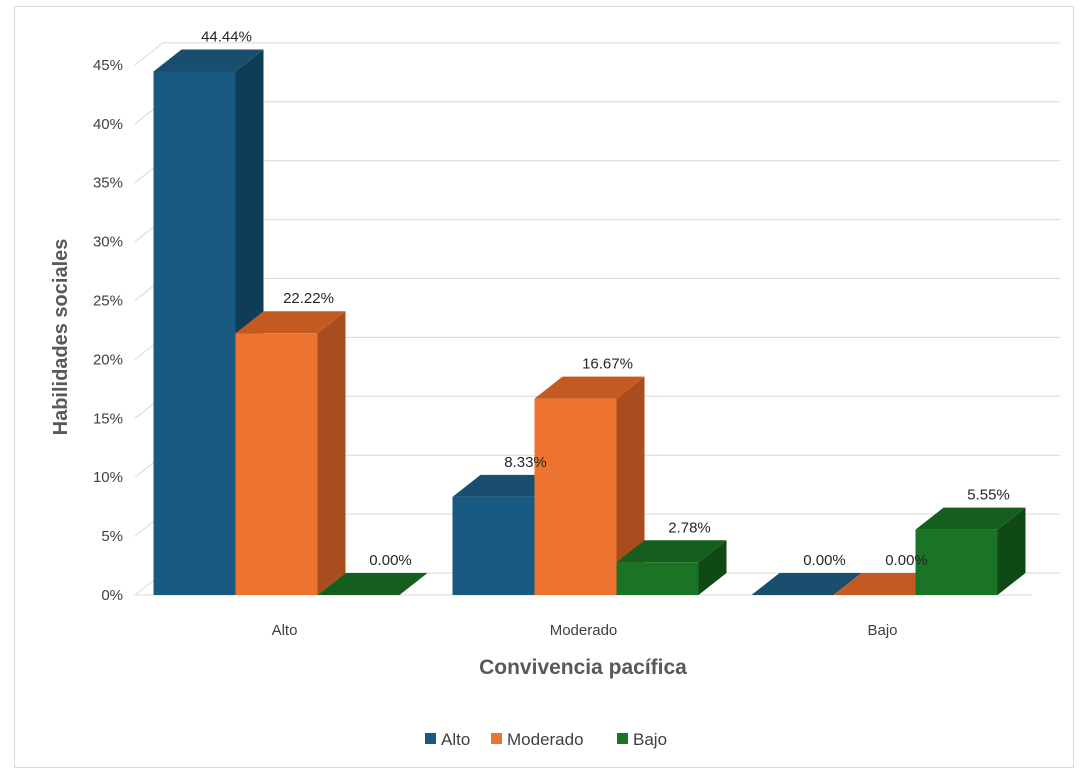  I want to click on data-label: 22.22%, so click(308, 298).